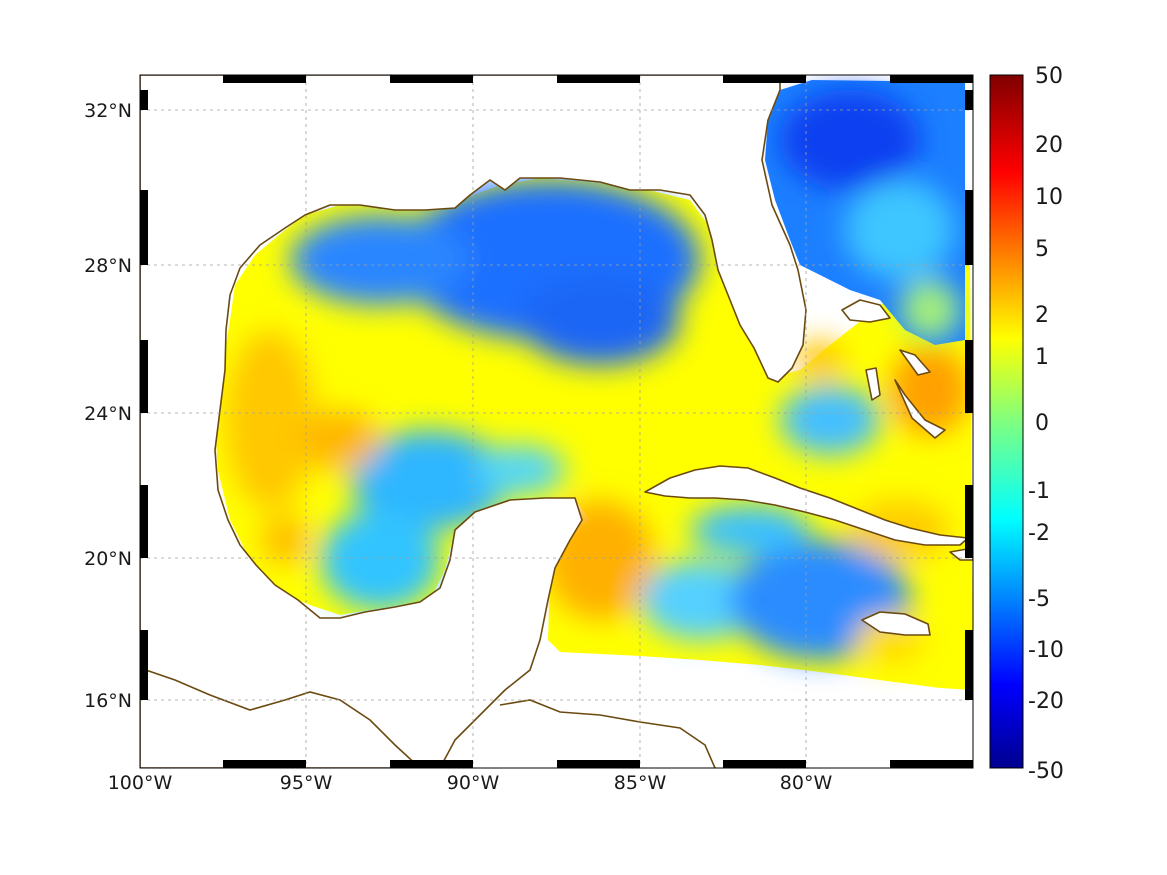 This screenshot has height=875, width=1167. I want to click on atlantic-data-field, so click(865, 212).